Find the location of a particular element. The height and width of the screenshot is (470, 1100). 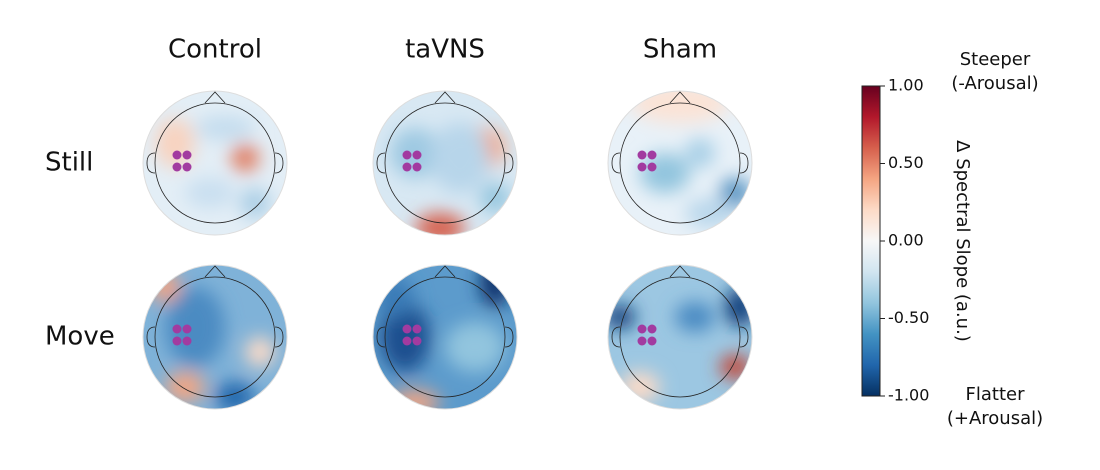

top-label: (-Arousal) is located at coordinates (994, 83).